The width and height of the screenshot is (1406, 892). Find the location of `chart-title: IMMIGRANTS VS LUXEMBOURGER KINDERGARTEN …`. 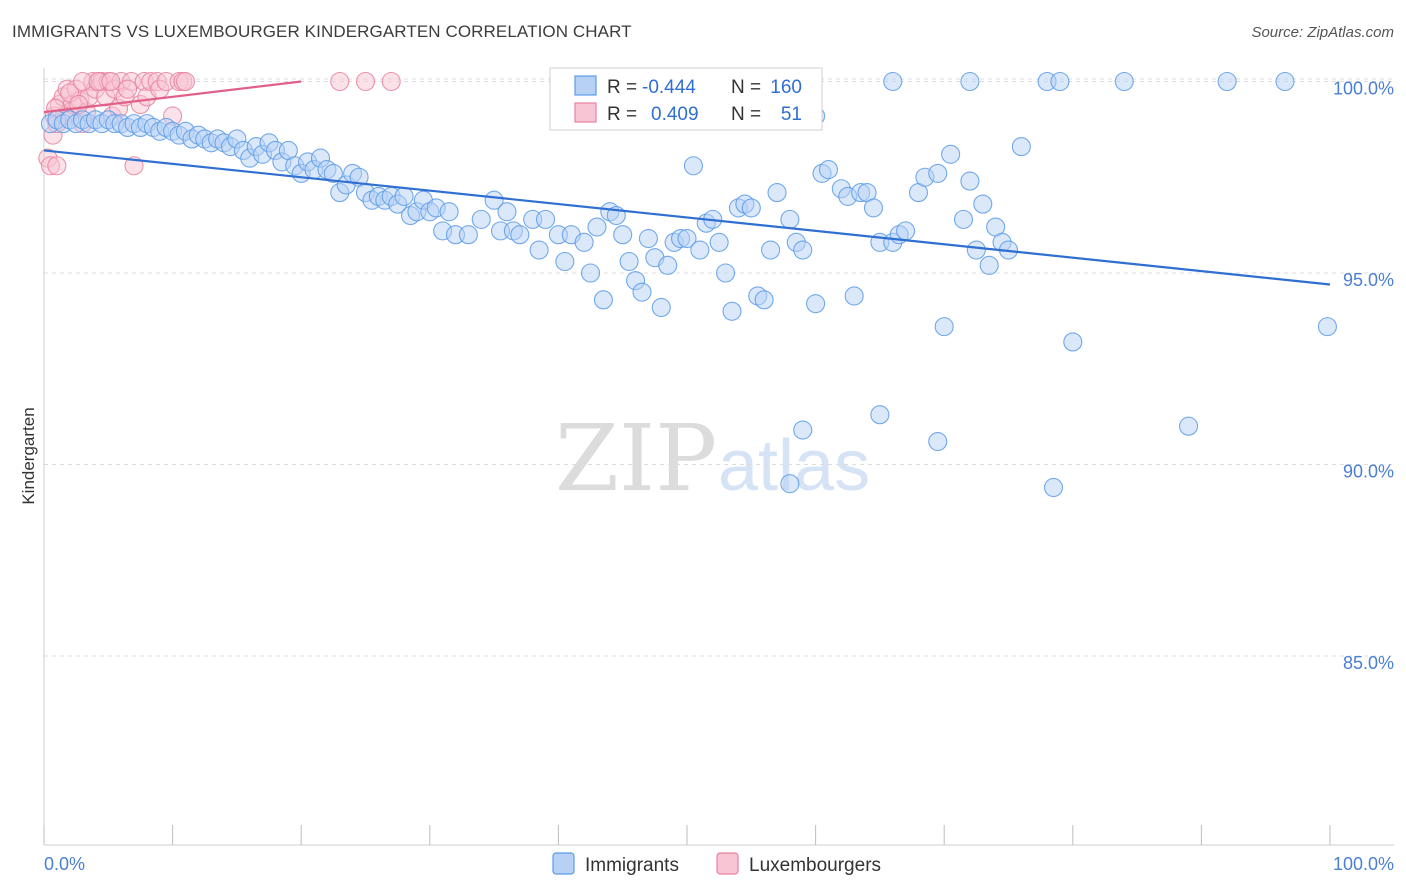

chart-title: IMMIGRANTS VS LUXEMBOURGER KINDERGARTEN … is located at coordinates (322, 31).